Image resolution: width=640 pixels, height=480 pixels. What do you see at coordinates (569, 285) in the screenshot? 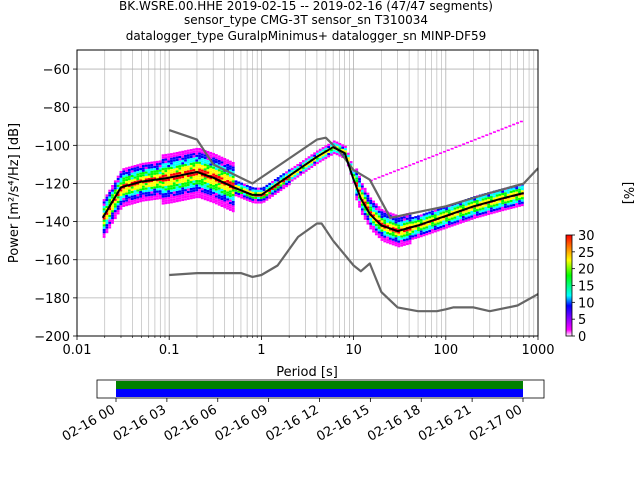
I see `colorbar-scale` at bounding box center [569, 285].